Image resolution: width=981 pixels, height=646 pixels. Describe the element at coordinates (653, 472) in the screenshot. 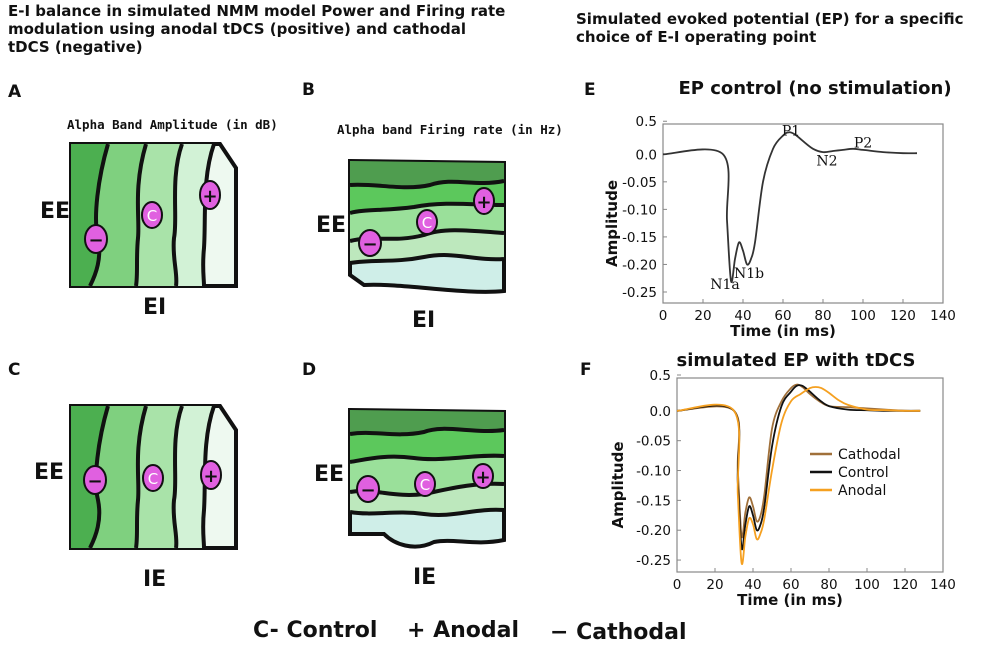

I see `chart-f-ytick-label: -0.10` at that location.